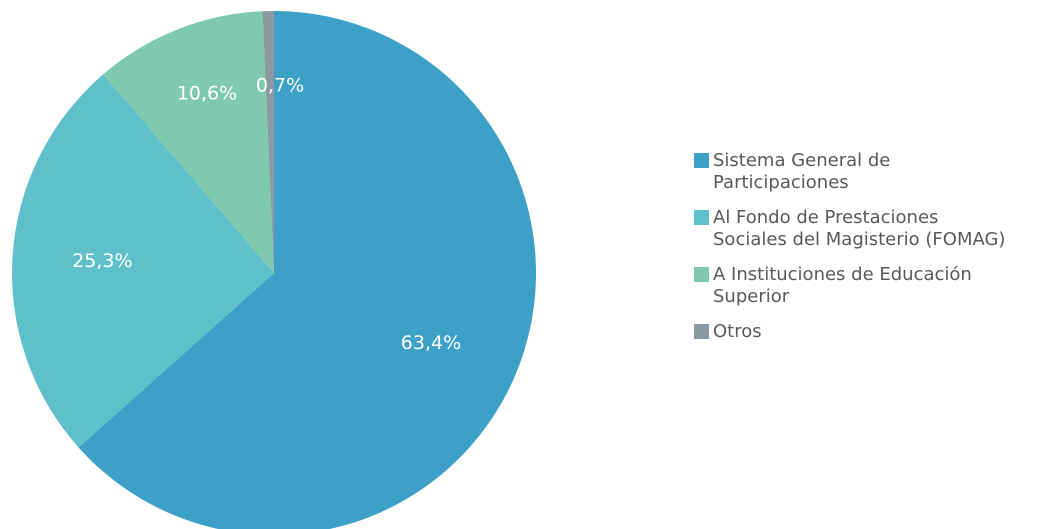  Describe the element at coordinates (826, 217) in the screenshot. I see `legend-label-2-line-1: Al Fondo de Prestaciones` at that location.